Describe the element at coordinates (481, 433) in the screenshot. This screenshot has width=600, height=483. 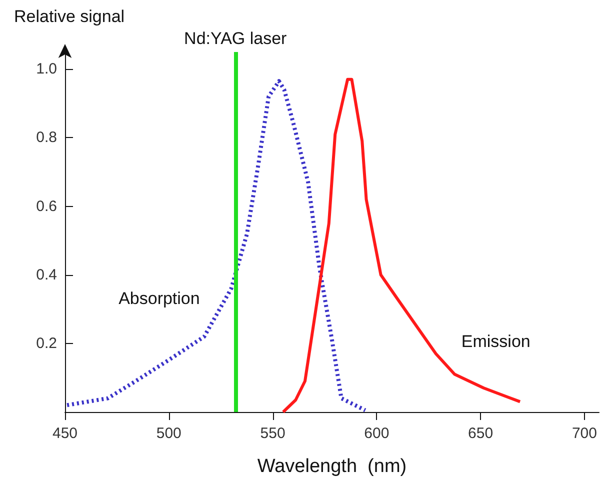
I see `x-tick-label: 650` at that location.